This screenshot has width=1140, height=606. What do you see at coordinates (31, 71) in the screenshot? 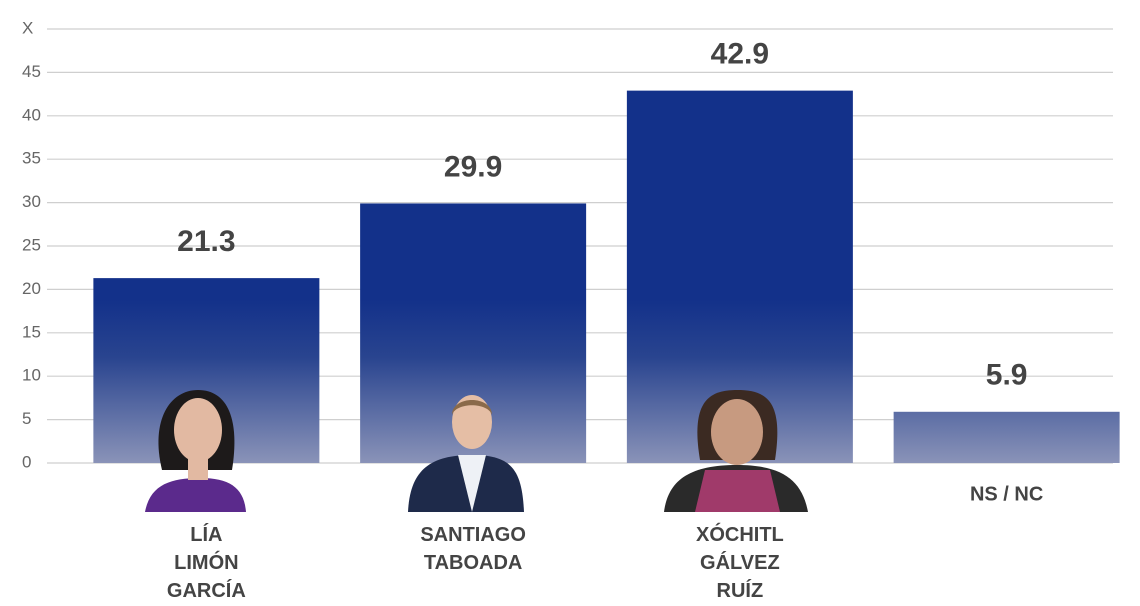
I see `y-tick-label: 45` at bounding box center [31, 71].